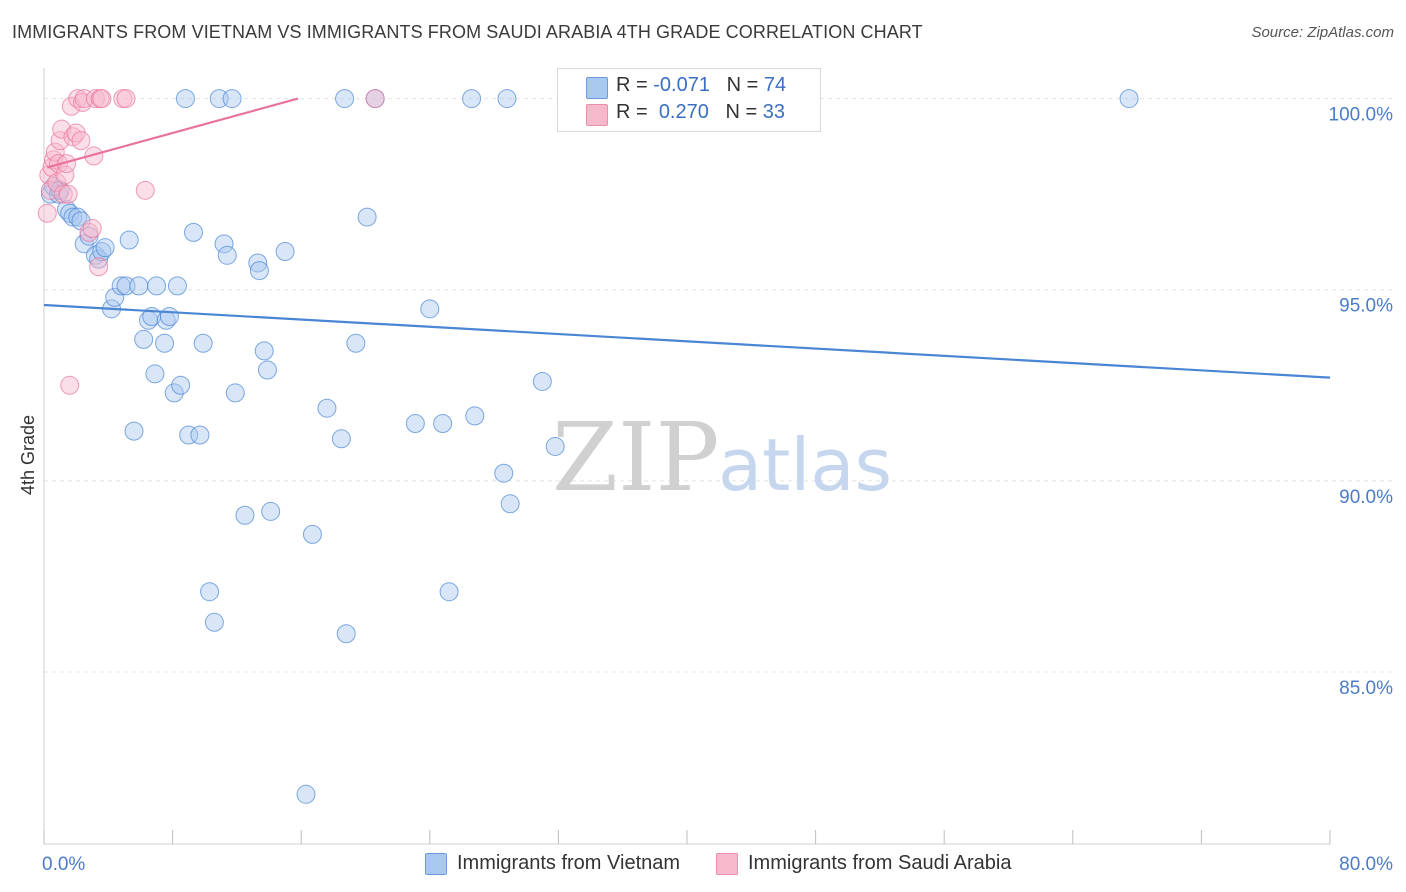 This screenshot has width=1406, height=892. I want to click on y-tick-label: 85.0%, so click(1366, 688).